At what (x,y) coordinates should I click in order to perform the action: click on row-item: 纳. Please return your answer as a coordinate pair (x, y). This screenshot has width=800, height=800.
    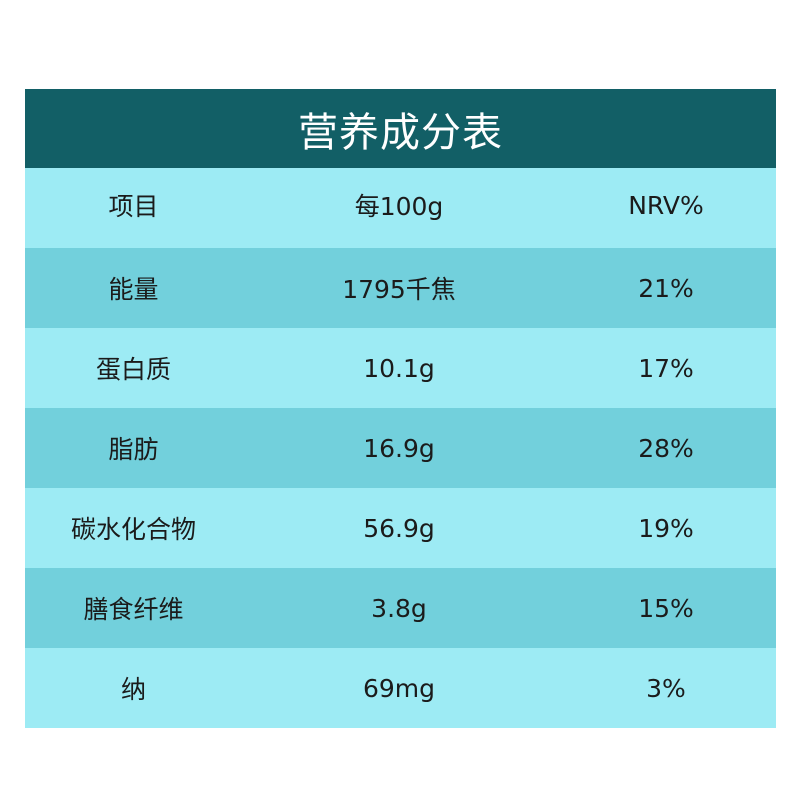
    Looking at the image, I should click on (133, 689).